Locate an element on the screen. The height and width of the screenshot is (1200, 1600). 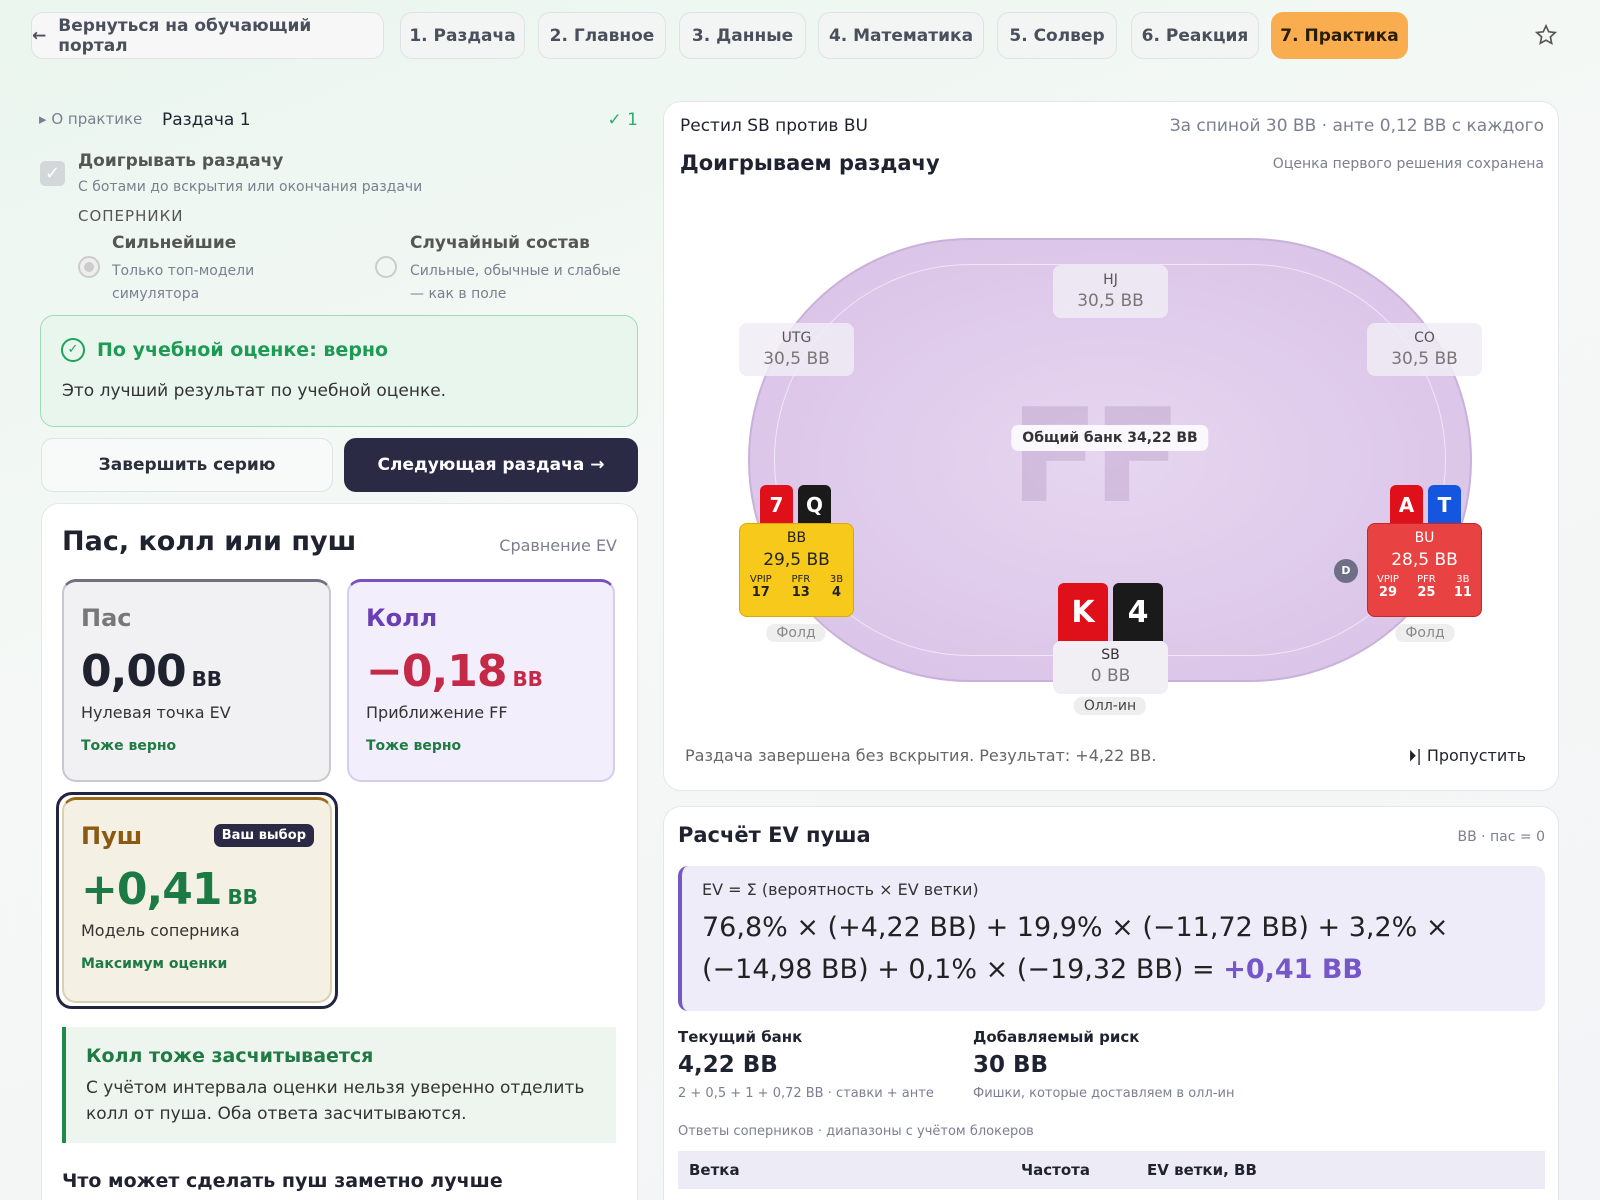
seat-stats: VPIP 29 PFR 25 3B 11 is located at coordinates (1424, 587).